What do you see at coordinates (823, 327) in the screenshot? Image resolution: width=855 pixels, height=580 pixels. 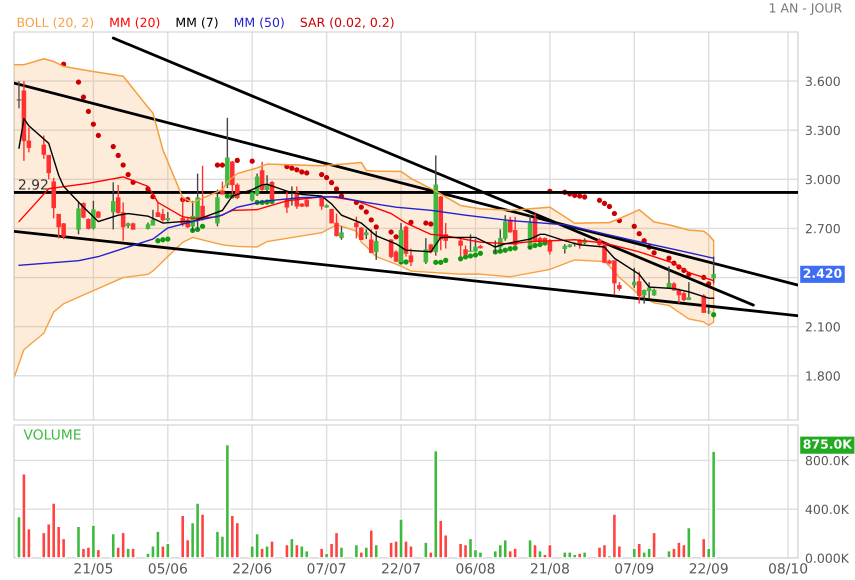 I see `y-tick-label: 2.100` at bounding box center [823, 327].